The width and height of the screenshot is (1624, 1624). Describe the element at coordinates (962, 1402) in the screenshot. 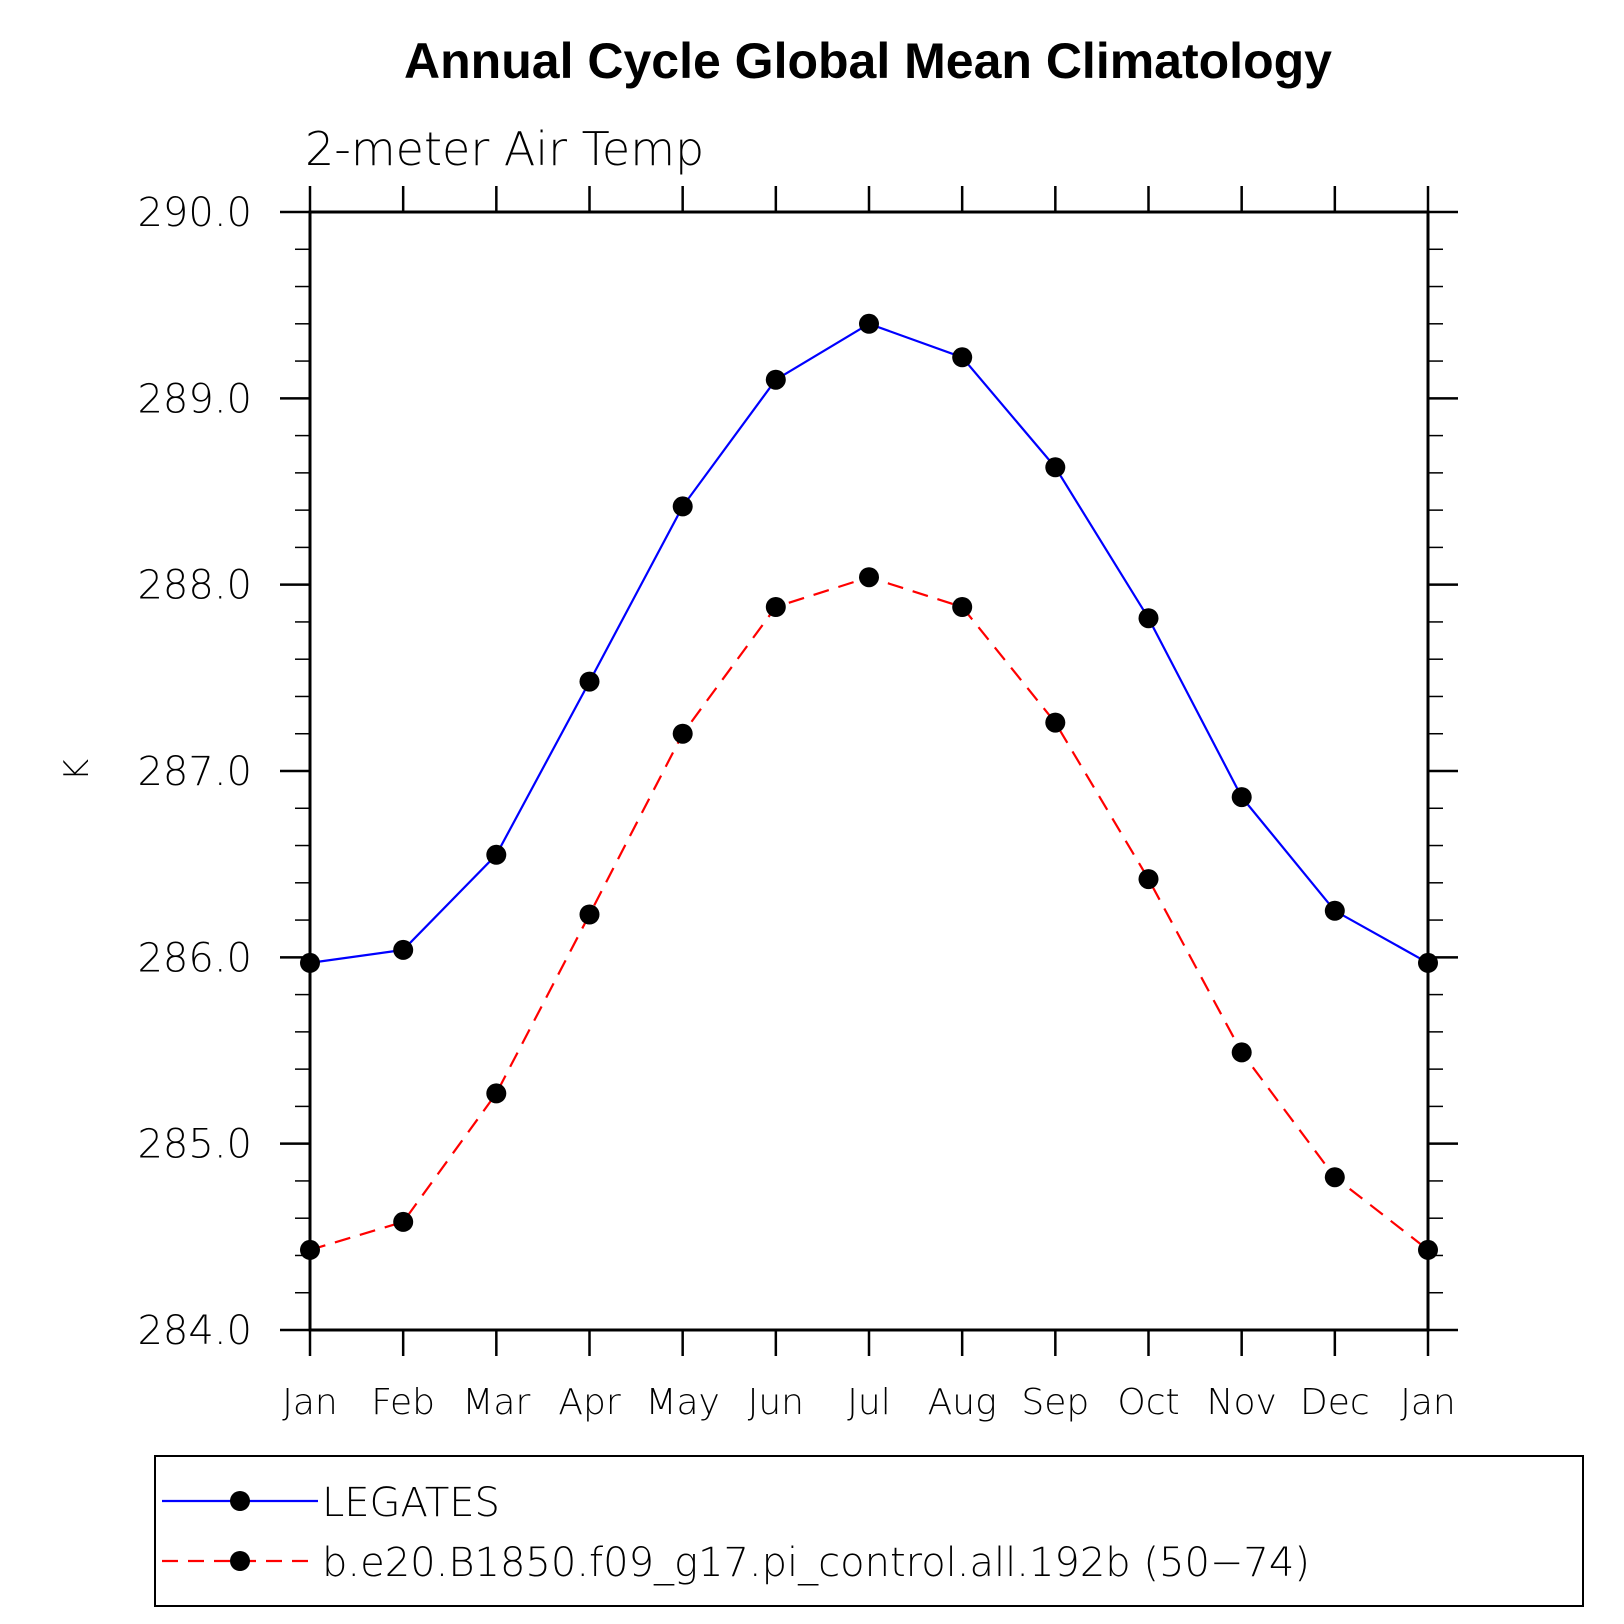

I see `x-tick-label: Aug` at that location.